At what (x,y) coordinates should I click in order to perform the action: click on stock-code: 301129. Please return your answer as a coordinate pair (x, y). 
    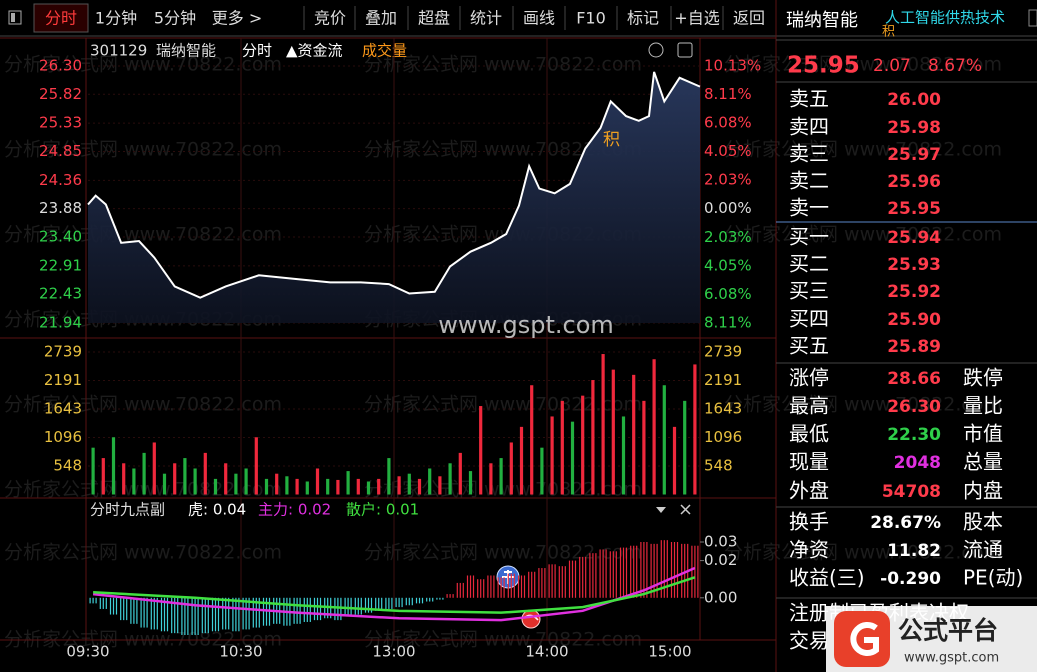
    Looking at the image, I should click on (118, 51).